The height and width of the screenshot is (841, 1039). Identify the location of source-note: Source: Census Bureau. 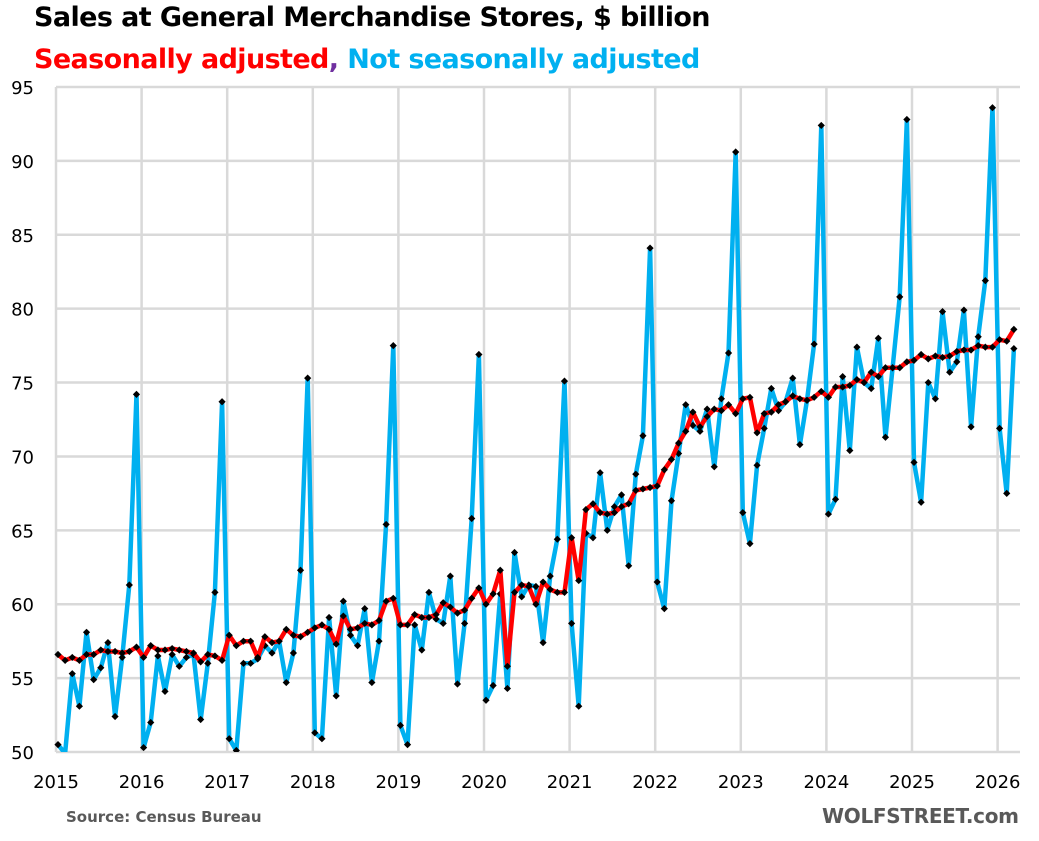
(164, 817).